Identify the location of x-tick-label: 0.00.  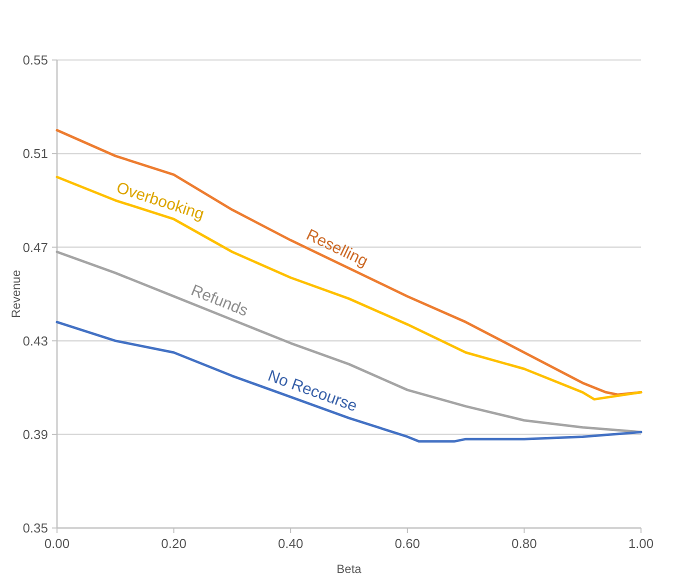
(57, 543).